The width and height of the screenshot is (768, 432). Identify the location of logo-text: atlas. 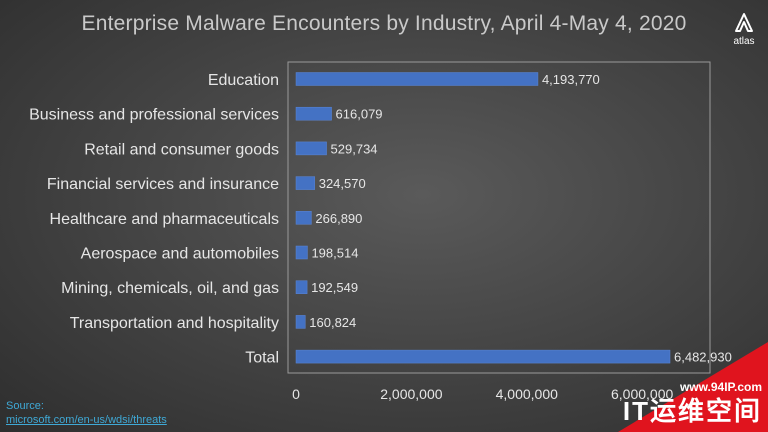
(744, 41).